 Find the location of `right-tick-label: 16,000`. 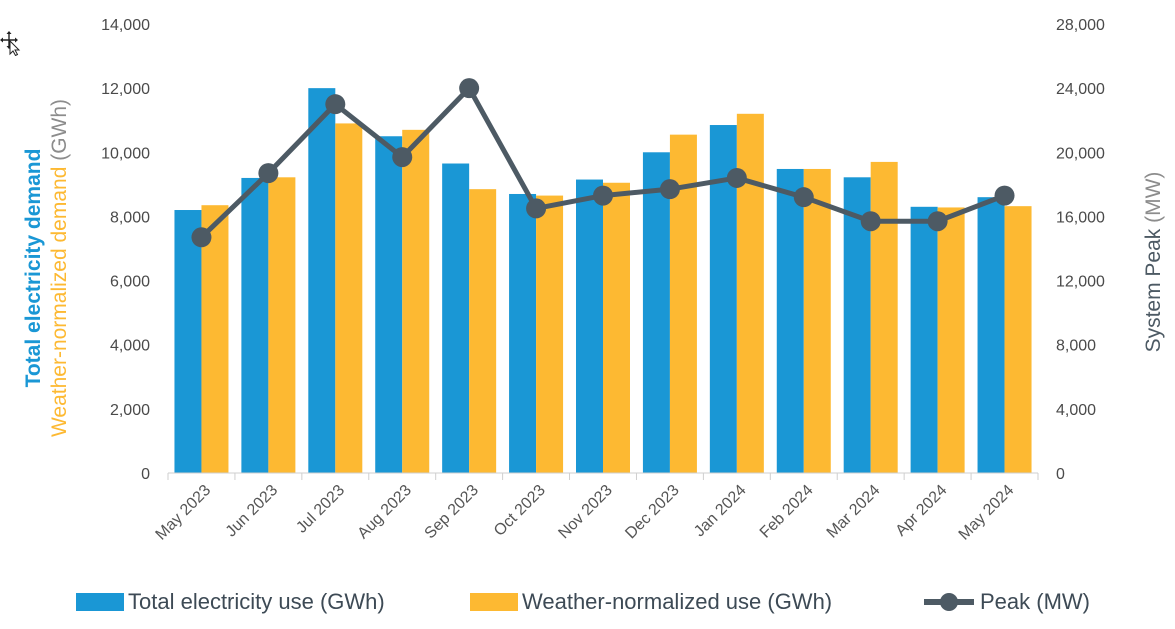

right-tick-label: 16,000 is located at coordinates (1080, 217).